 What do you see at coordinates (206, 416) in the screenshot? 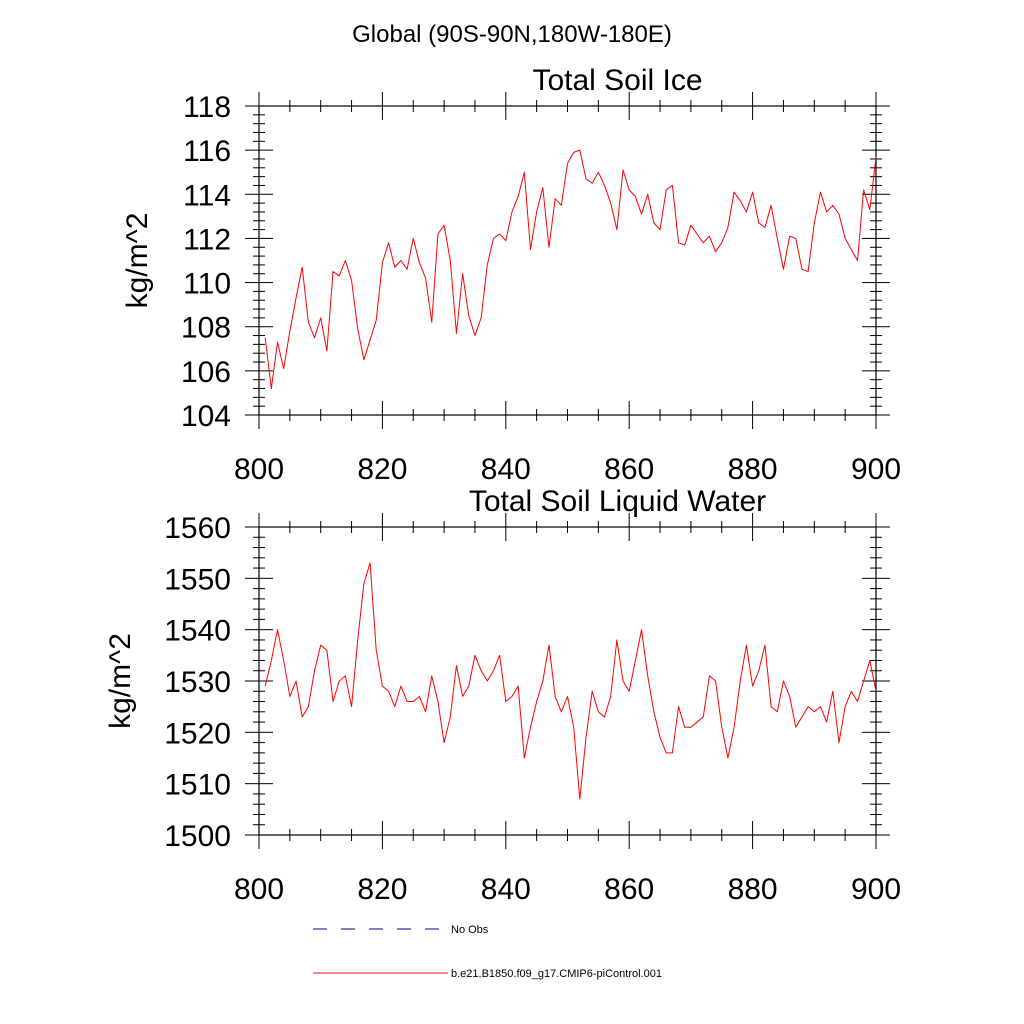
I see `y-tick-label: 104` at bounding box center [206, 416].